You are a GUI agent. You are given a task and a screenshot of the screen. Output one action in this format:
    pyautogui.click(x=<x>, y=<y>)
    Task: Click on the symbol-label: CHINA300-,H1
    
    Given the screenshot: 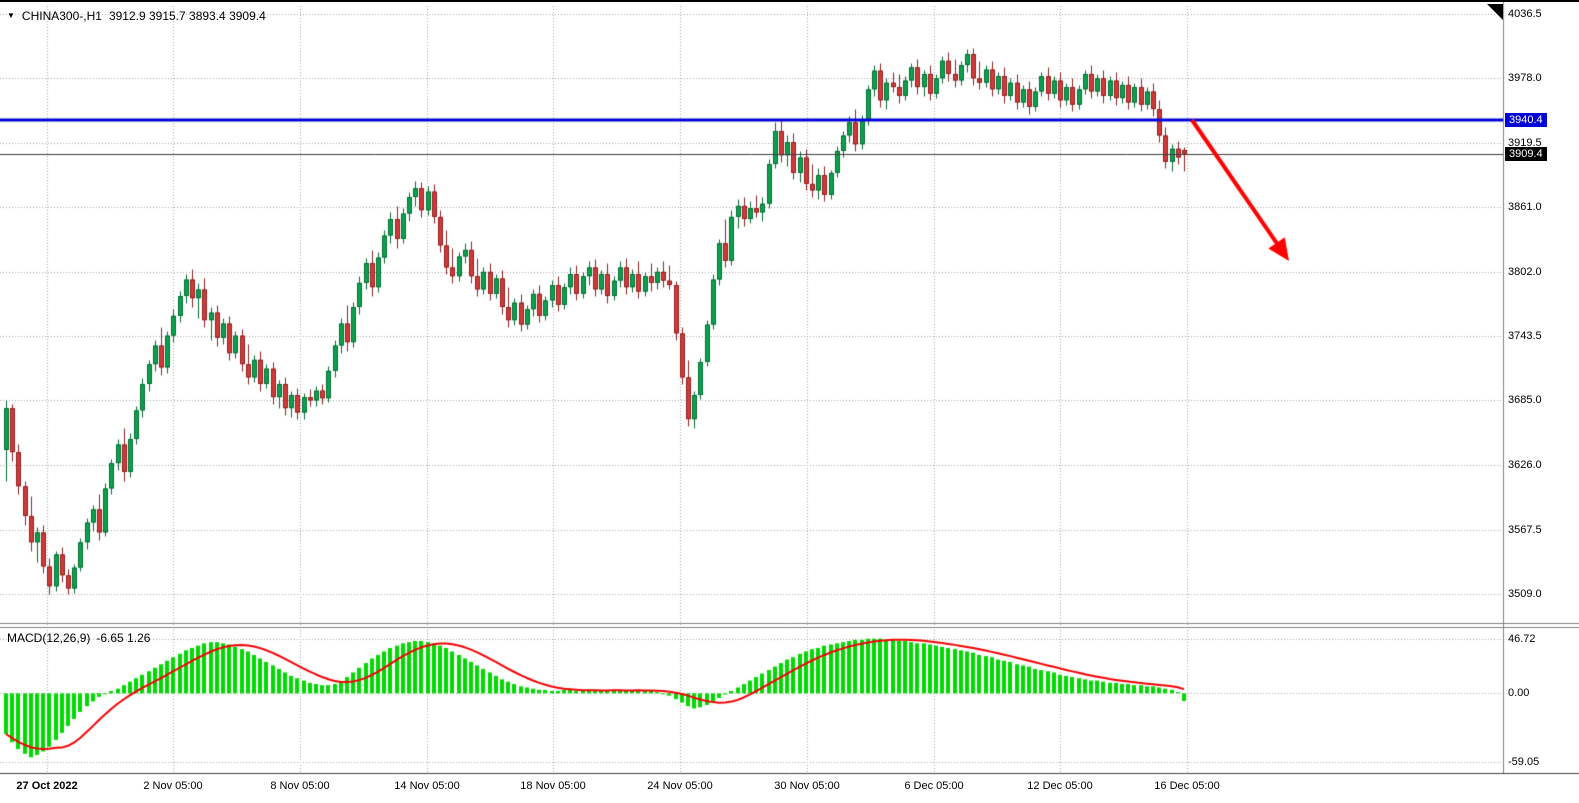 What is the action you would take?
    pyautogui.click(x=61, y=16)
    